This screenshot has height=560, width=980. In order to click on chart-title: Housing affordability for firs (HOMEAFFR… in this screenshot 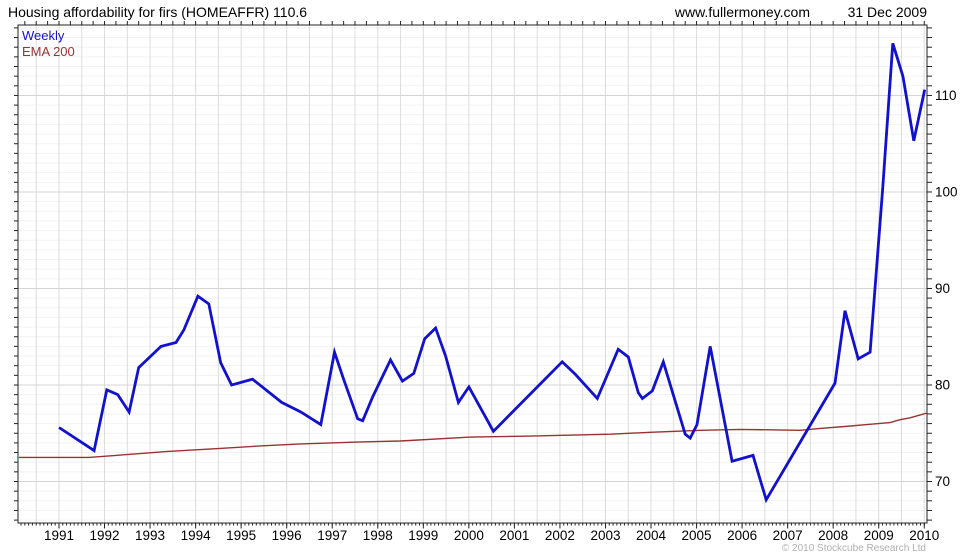, I will do `click(158, 12)`.